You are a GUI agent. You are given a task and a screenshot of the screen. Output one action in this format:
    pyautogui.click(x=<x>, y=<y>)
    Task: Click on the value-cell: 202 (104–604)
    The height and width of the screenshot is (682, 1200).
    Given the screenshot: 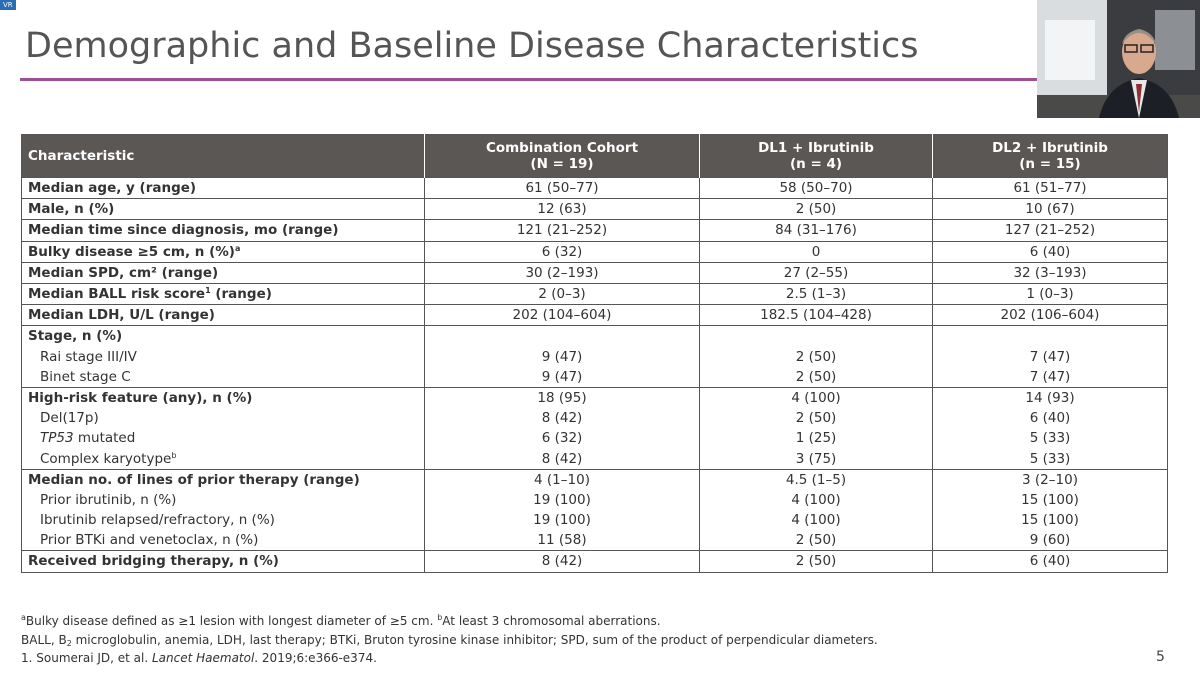 What is the action you would take?
    pyautogui.click(x=562, y=315)
    